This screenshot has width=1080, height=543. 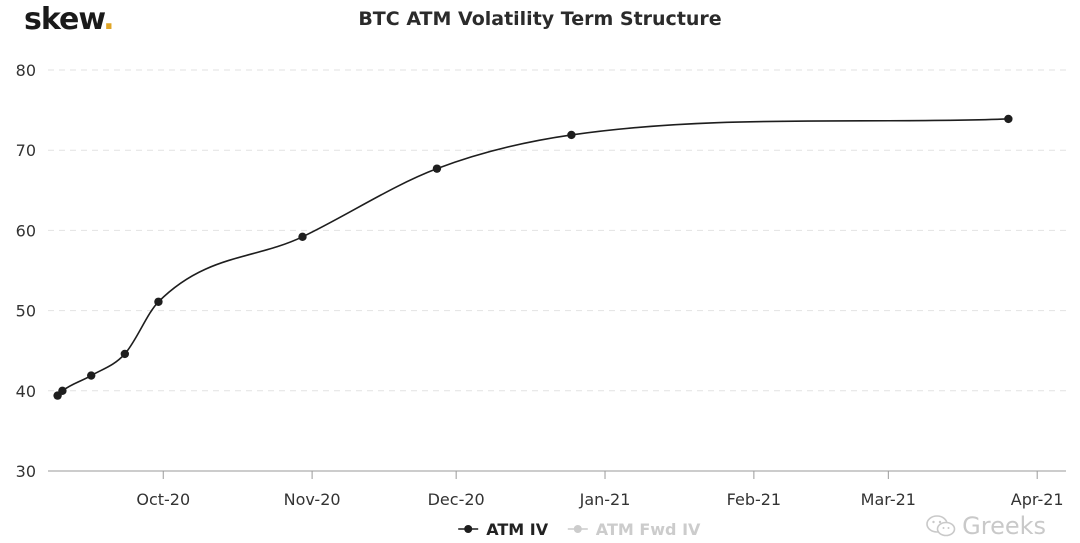 What do you see at coordinates (26, 471) in the screenshot?
I see `y-tick-label: 30` at bounding box center [26, 471].